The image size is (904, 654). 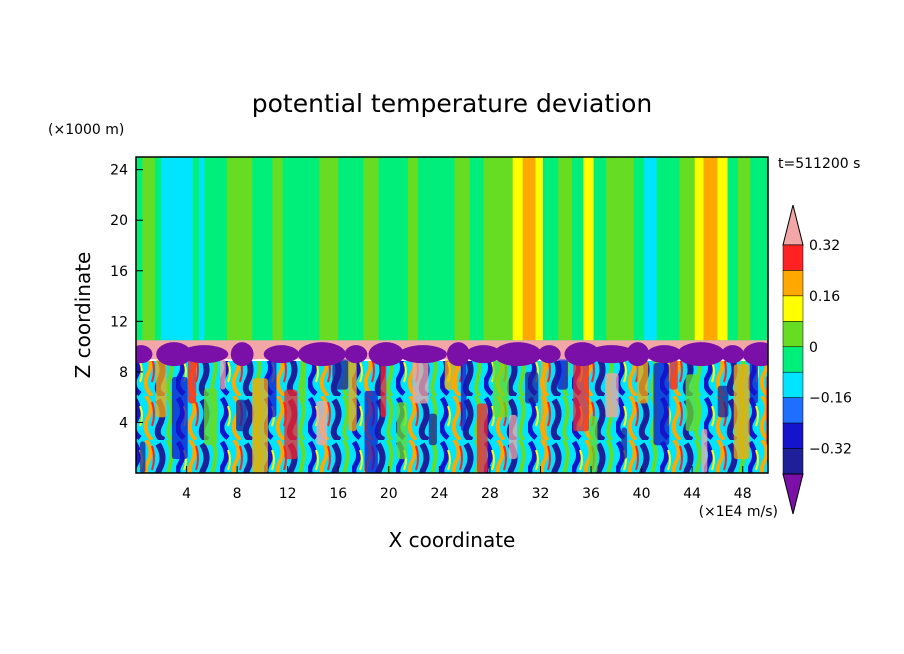 I want to click on x-tick-label: 28, so click(x=490, y=494).